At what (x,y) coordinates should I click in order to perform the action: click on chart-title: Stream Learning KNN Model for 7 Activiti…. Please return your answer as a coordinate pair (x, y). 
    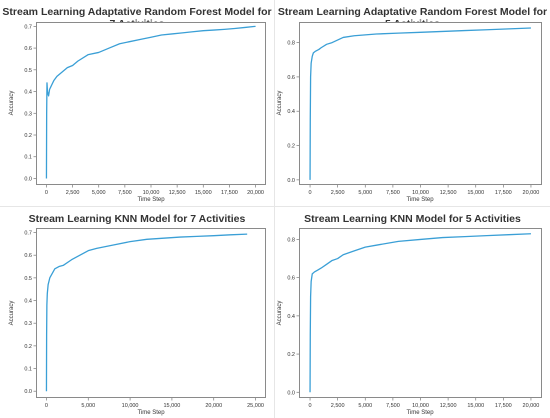
    Looking at the image, I should click on (137, 219).